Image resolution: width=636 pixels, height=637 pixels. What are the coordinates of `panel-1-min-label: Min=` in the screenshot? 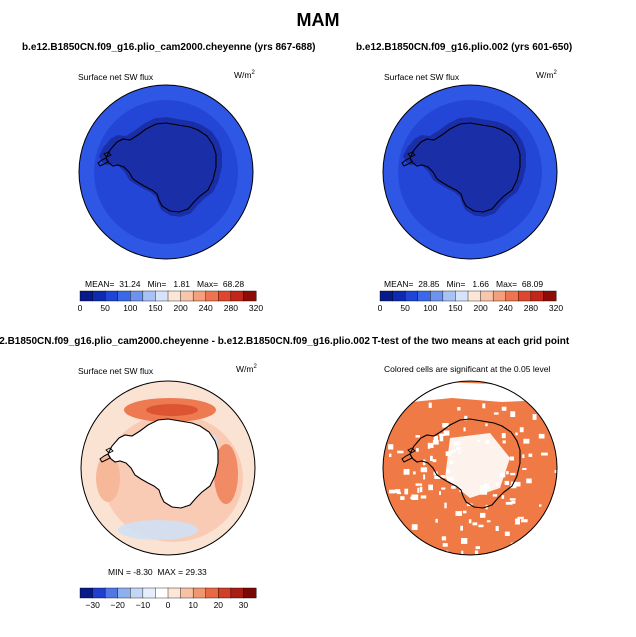 It's located at (157, 284).